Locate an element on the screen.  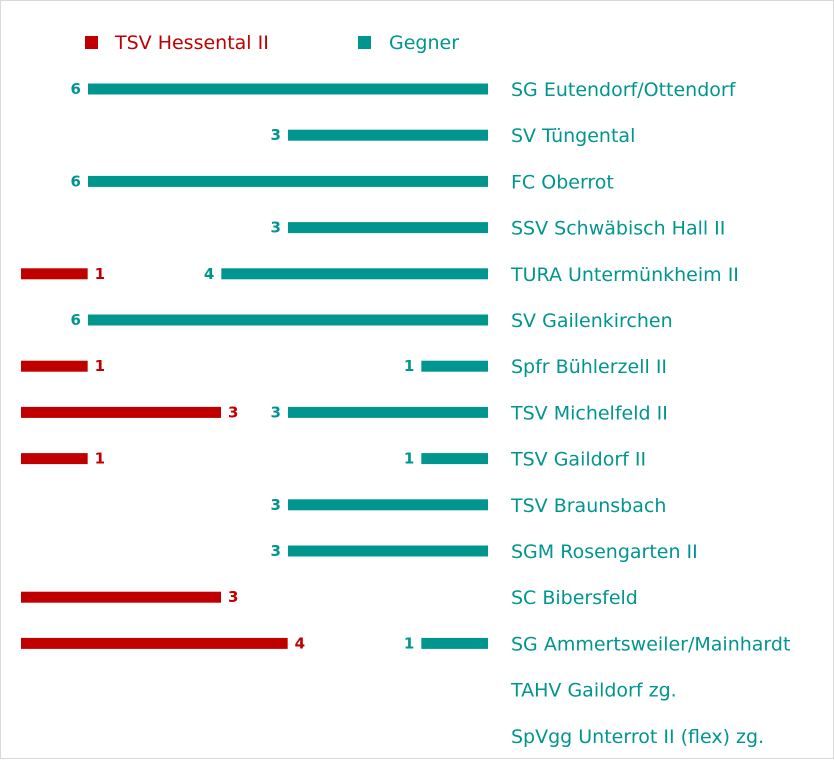
legend-swatch-opponent is located at coordinates (364, 42).